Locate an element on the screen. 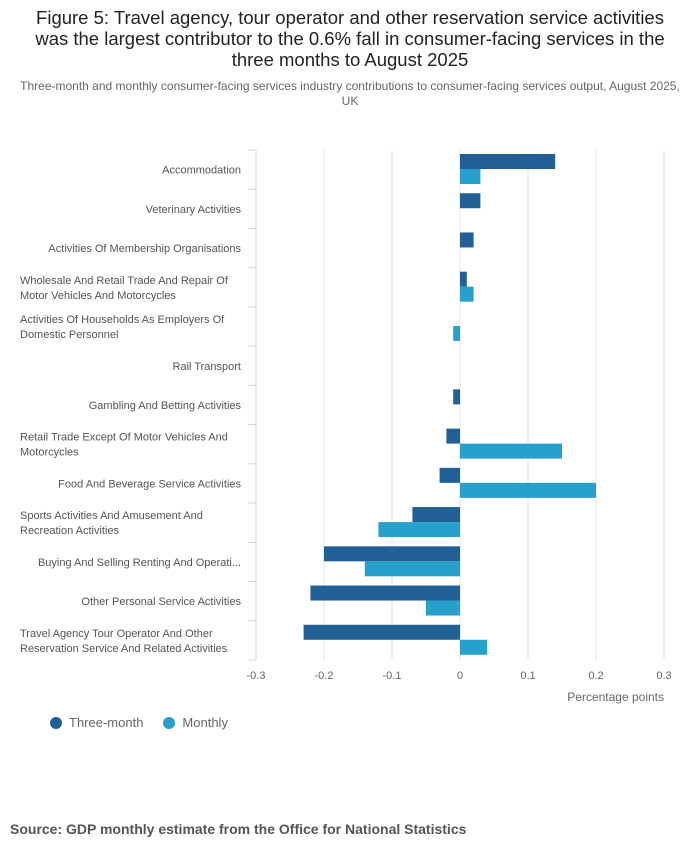 The height and width of the screenshot is (857, 700). legend-item-three-month: Three-month is located at coordinates (96, 722).